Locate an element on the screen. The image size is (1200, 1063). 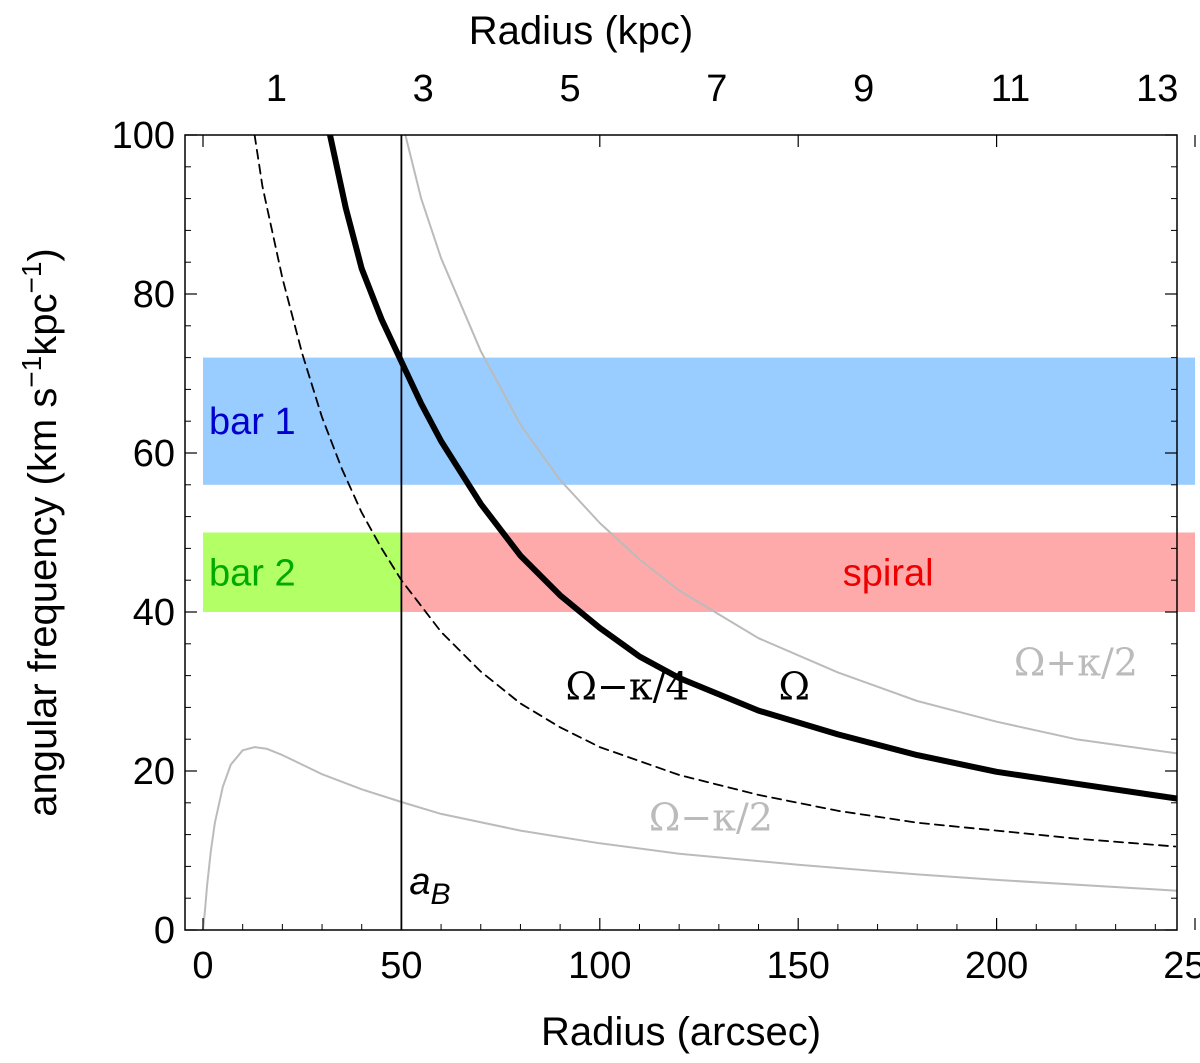
vertical-line-label: aB is located at coordinates (429, 886).